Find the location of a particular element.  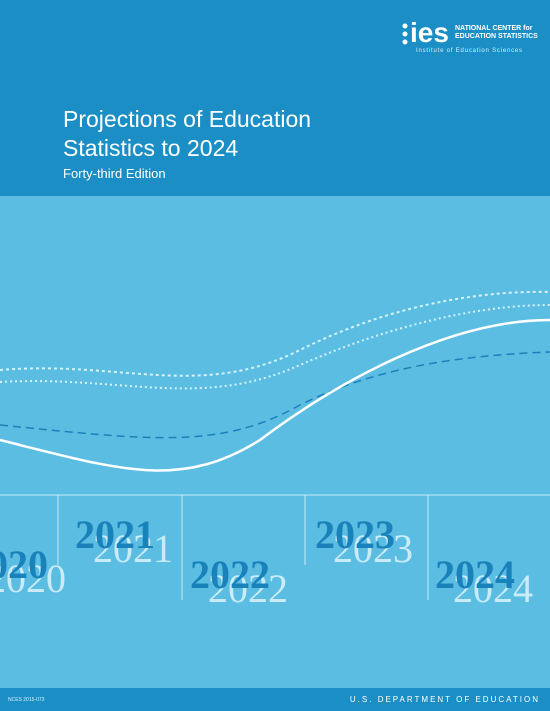

years: 2020202020212021202220222023202320242024 is located at coordinates (266, 561).